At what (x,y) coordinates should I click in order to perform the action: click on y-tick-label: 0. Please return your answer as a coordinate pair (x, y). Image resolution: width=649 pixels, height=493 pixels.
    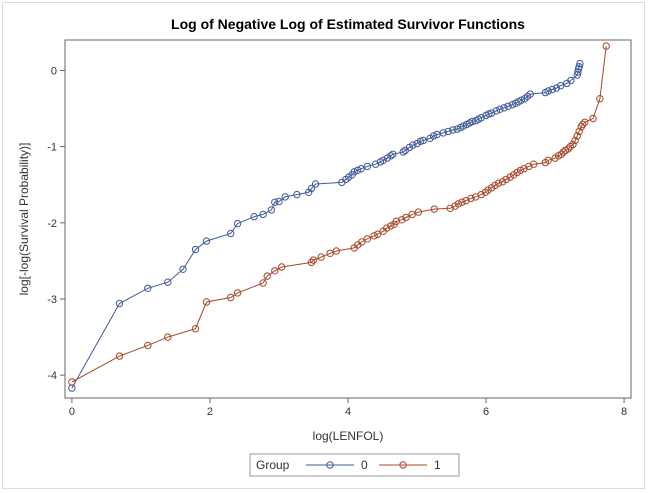
    Looking at the image, I should click on (54, 71).